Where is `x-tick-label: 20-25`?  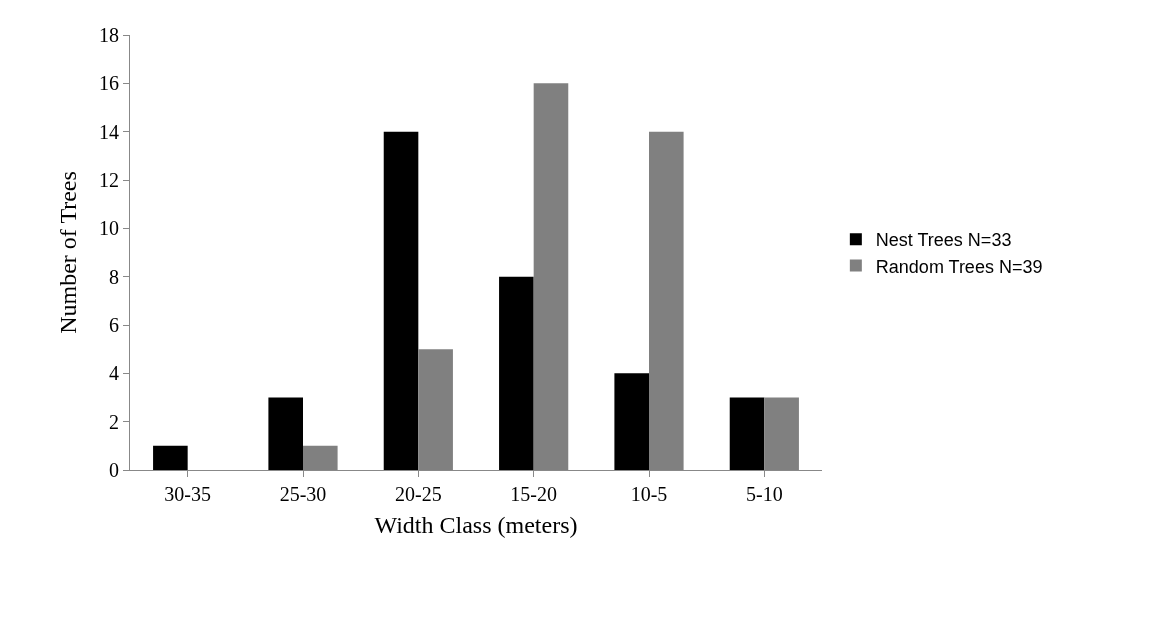 x-tick-label: 20-25 is located at coordinates (418, 494).